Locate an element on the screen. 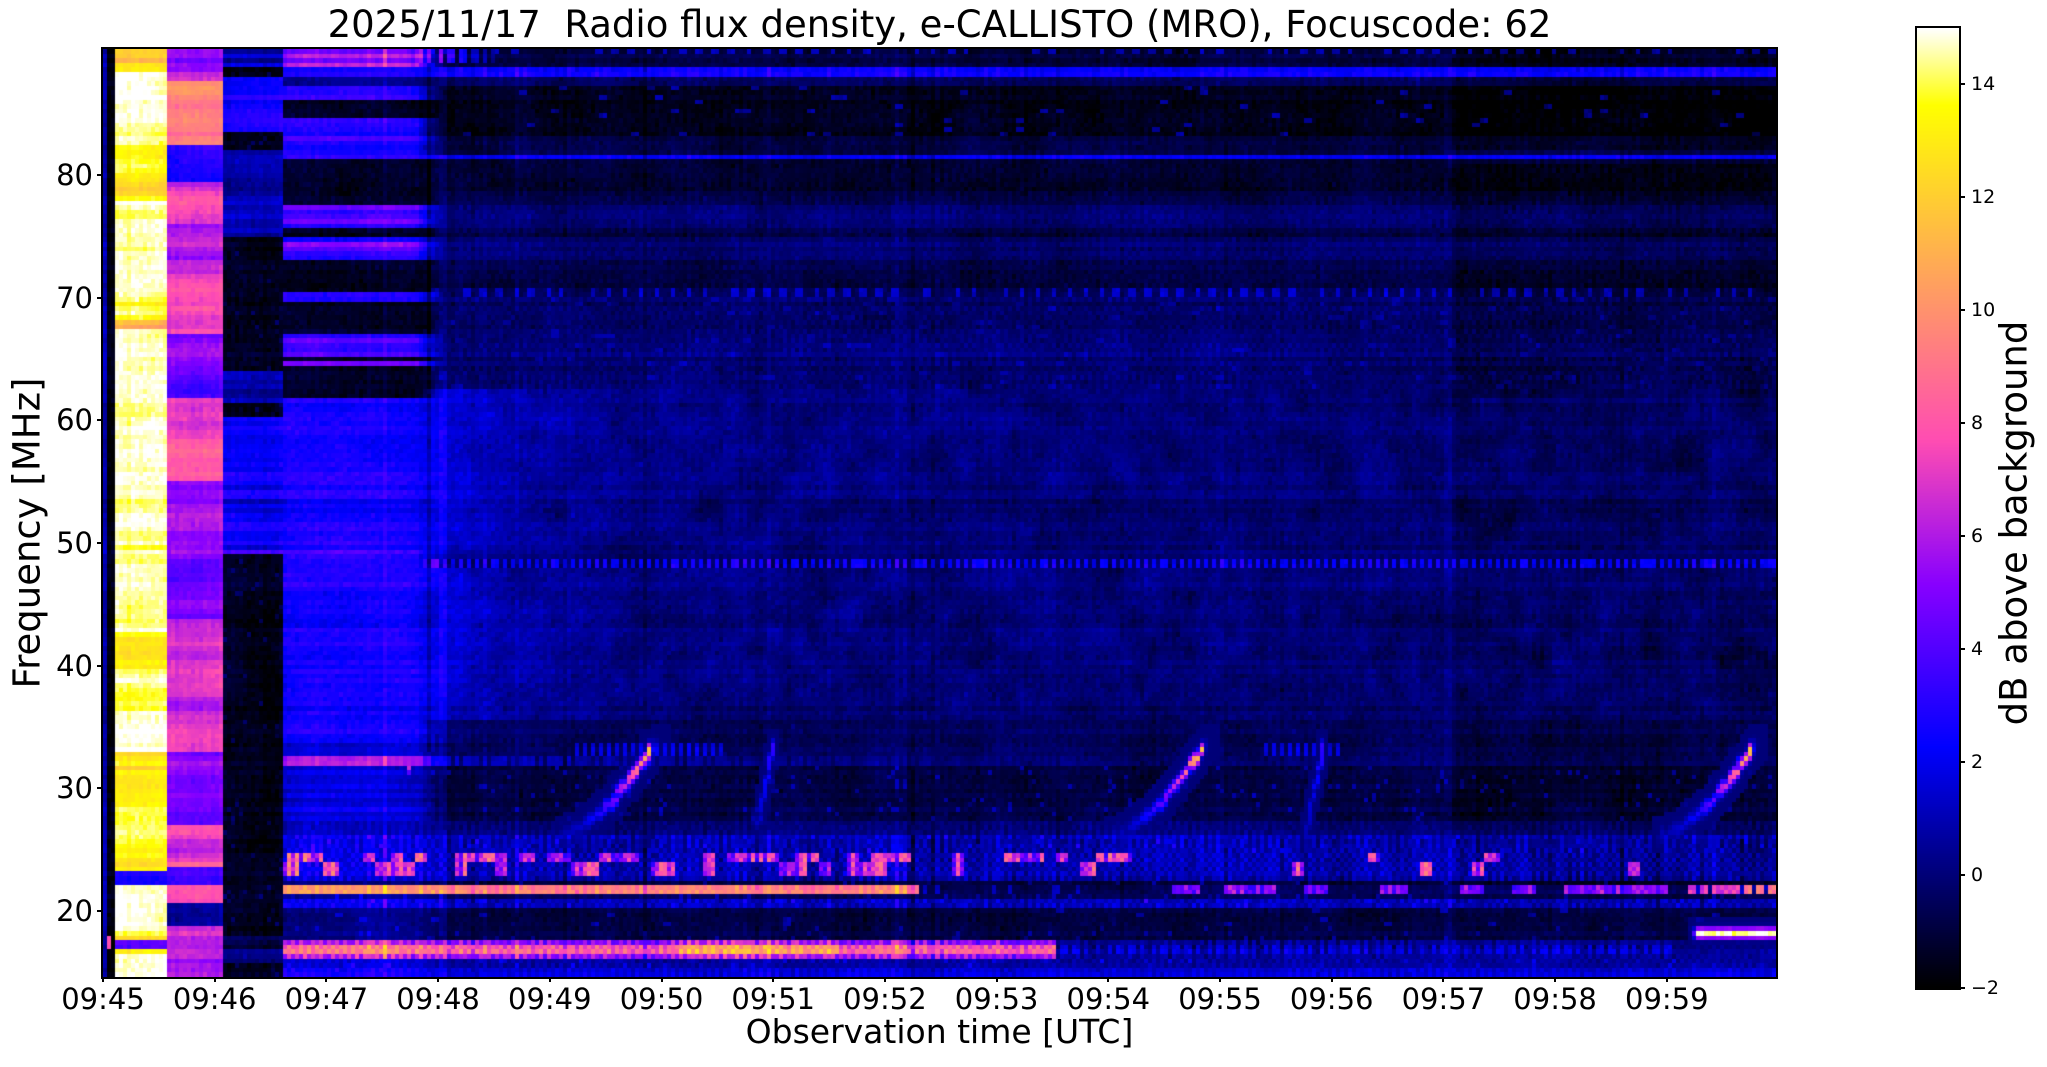  x-tick-label: 09:56 is located at coordinates (1331, 999).